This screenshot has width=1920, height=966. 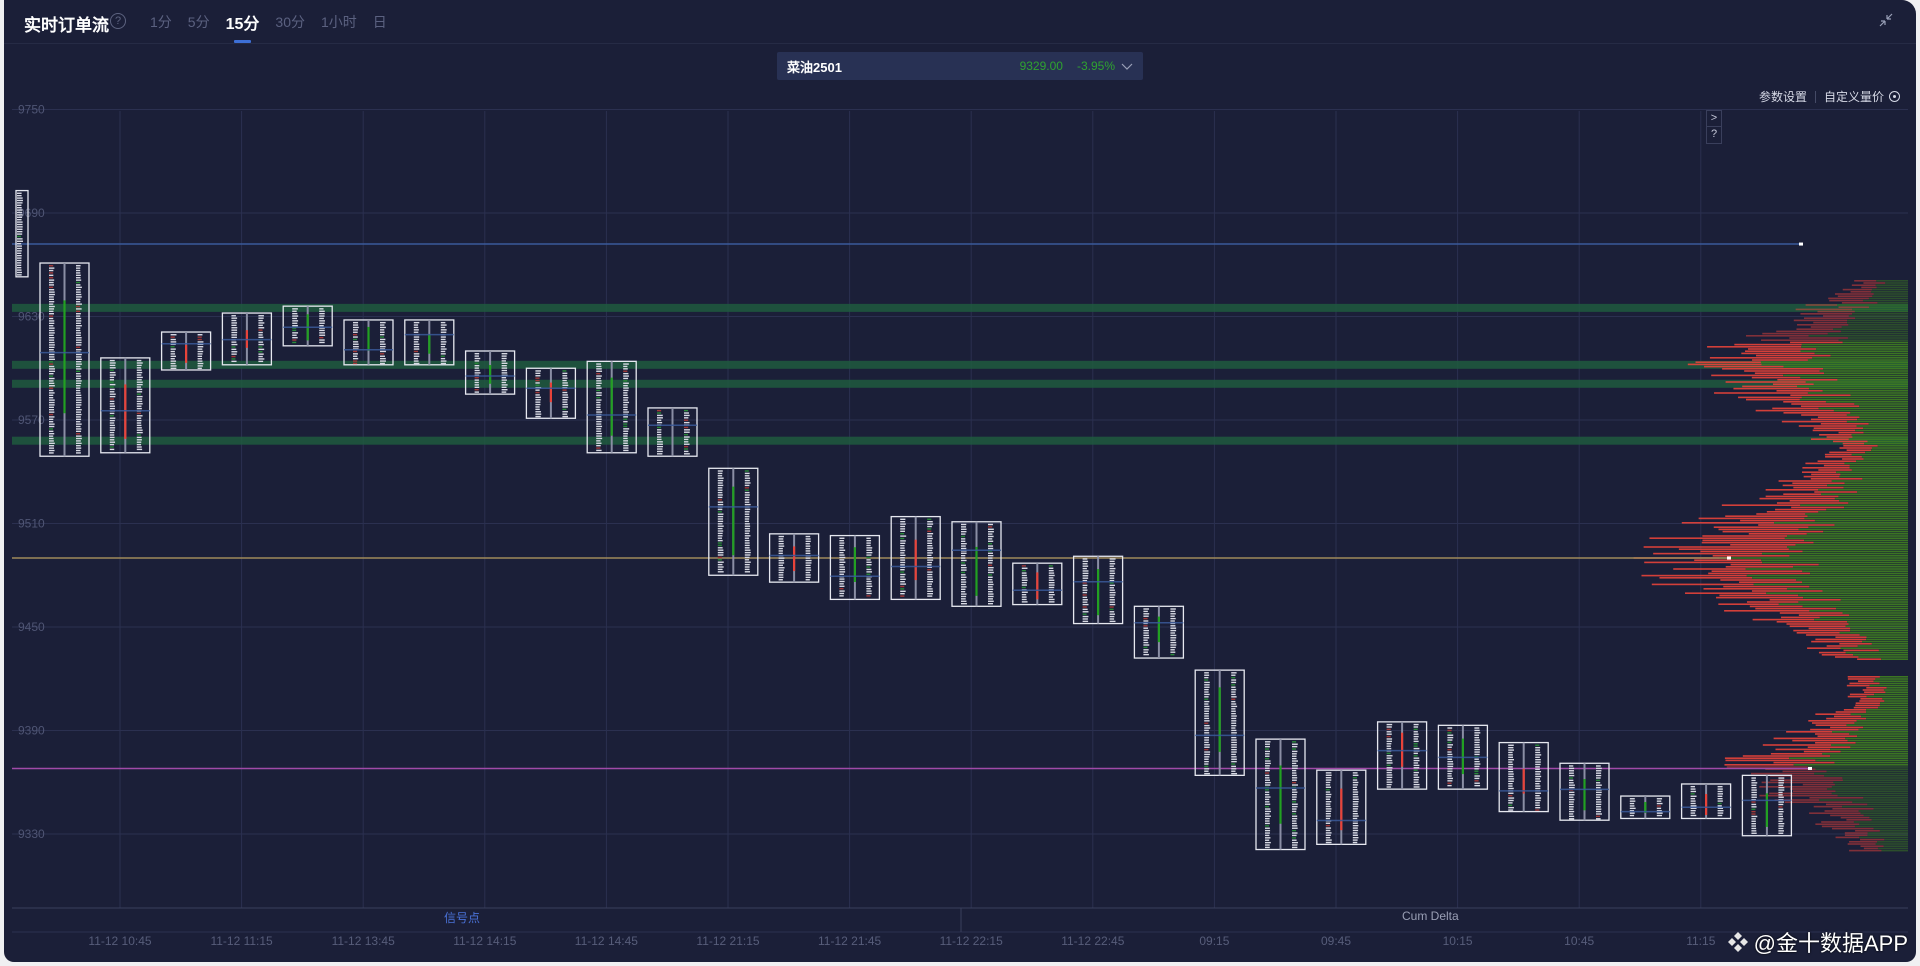 I want to click on y-axis-label: 9510, so click(x=31, y=524).